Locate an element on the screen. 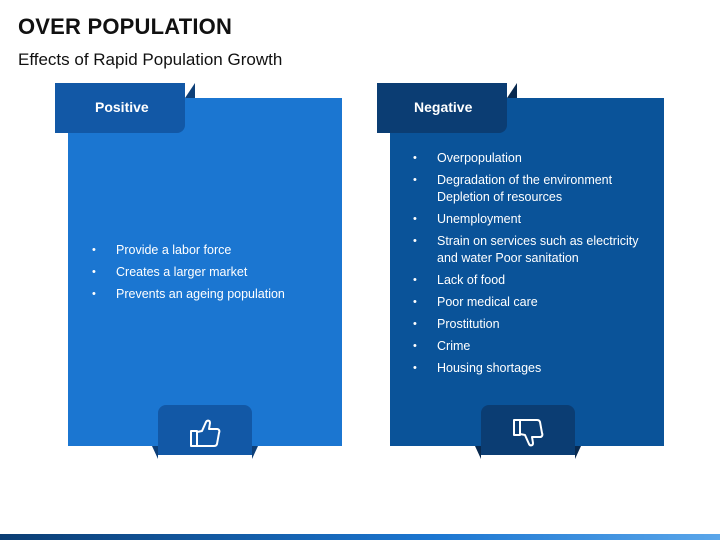  negative-tab-fold is located at coordinates (512, 90).